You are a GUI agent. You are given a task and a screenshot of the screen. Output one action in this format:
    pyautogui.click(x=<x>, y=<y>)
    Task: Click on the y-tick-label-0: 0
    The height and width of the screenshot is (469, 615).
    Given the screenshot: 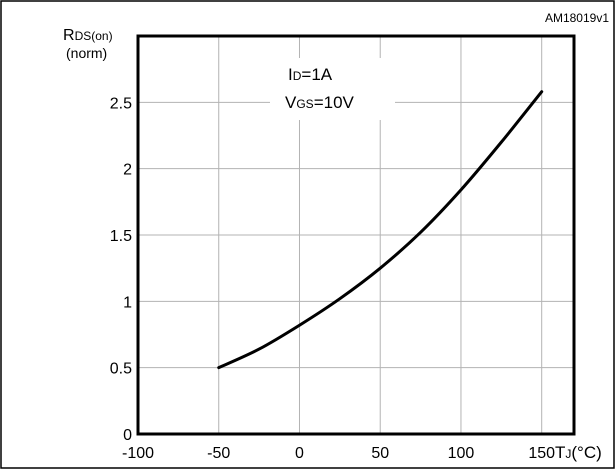 What is the action you would take?
    pyautogui.click(x=127, y=435)
    